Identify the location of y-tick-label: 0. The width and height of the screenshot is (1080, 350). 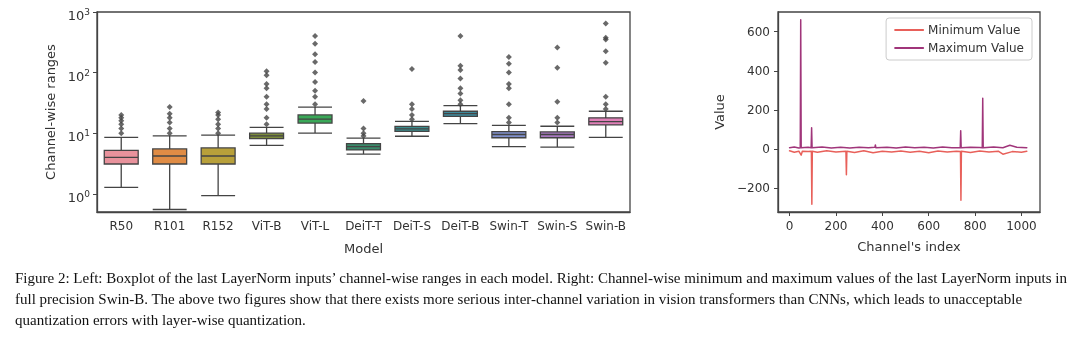
(766, 149).